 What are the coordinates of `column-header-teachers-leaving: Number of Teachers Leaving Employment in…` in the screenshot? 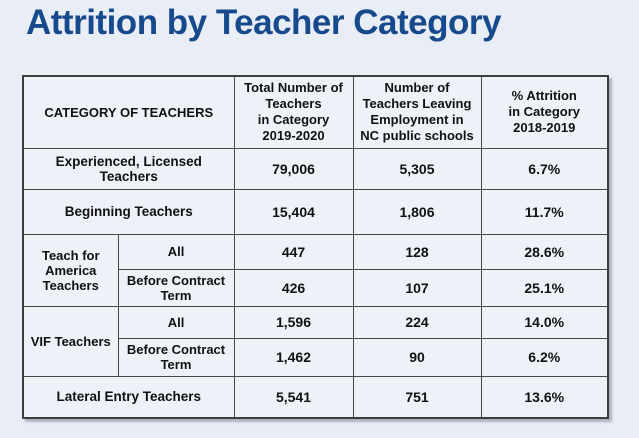 It's located at (417, 112).